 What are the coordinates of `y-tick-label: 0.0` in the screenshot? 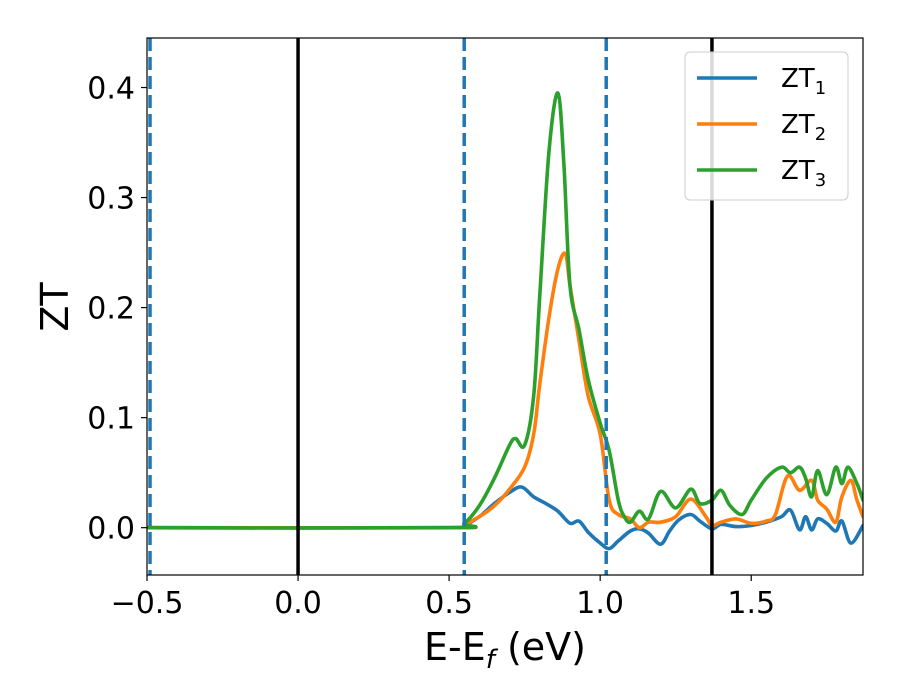 It's located at (111, 529).